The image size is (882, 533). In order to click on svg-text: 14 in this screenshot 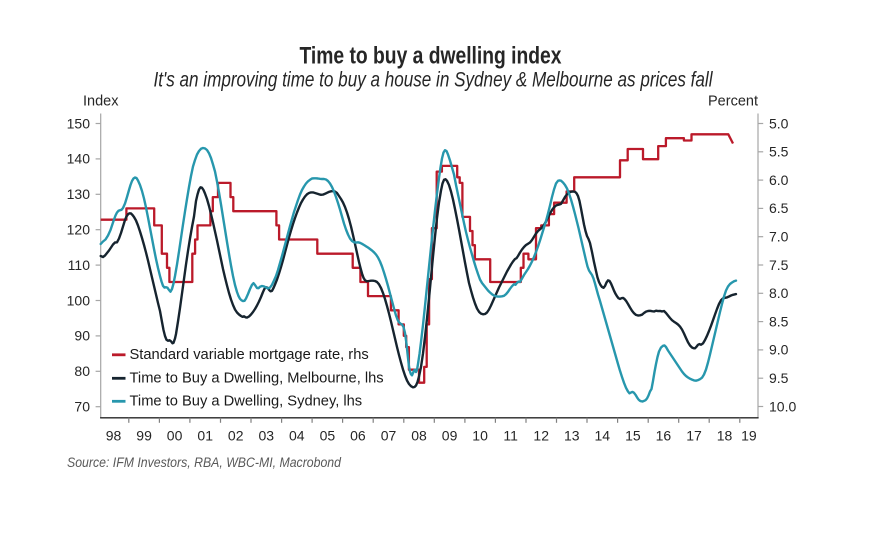, I will do `click(603, 435)`.